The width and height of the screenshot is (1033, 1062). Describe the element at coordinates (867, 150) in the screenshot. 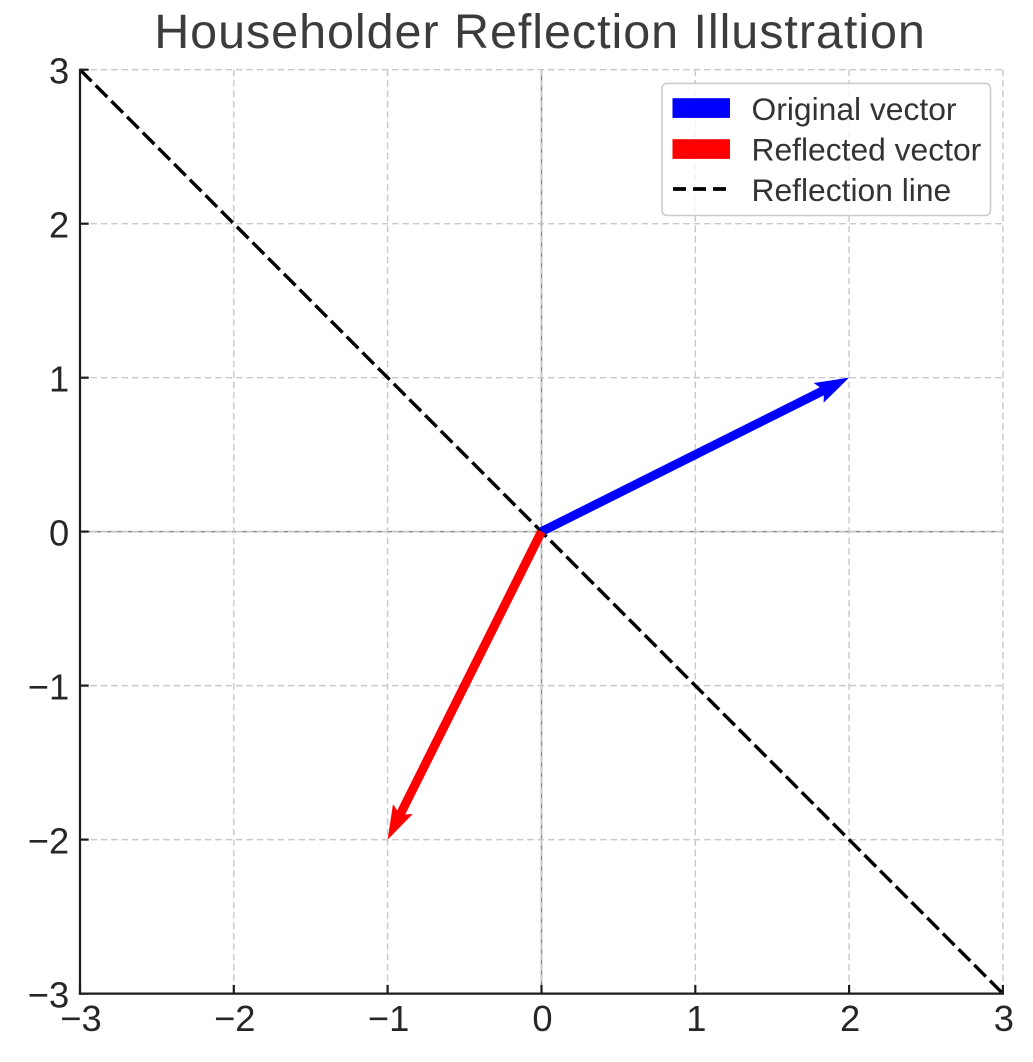

I see `svg-text: Reflected vector` at that location.